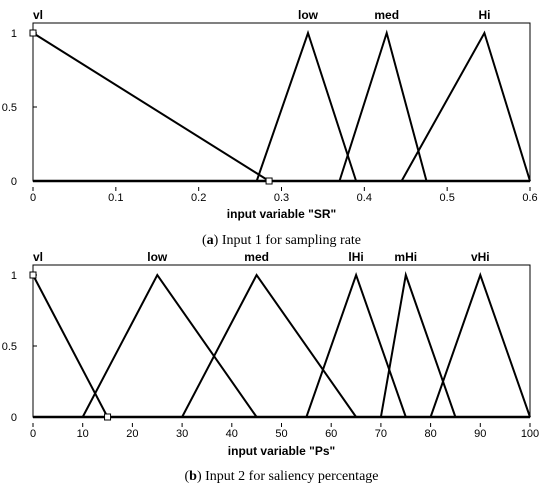 The height and width of the screenshot is (495, 550). Describe the element at coordinates (331, 434) in the screenshot. I see `x-tick-label: 60` at that location.